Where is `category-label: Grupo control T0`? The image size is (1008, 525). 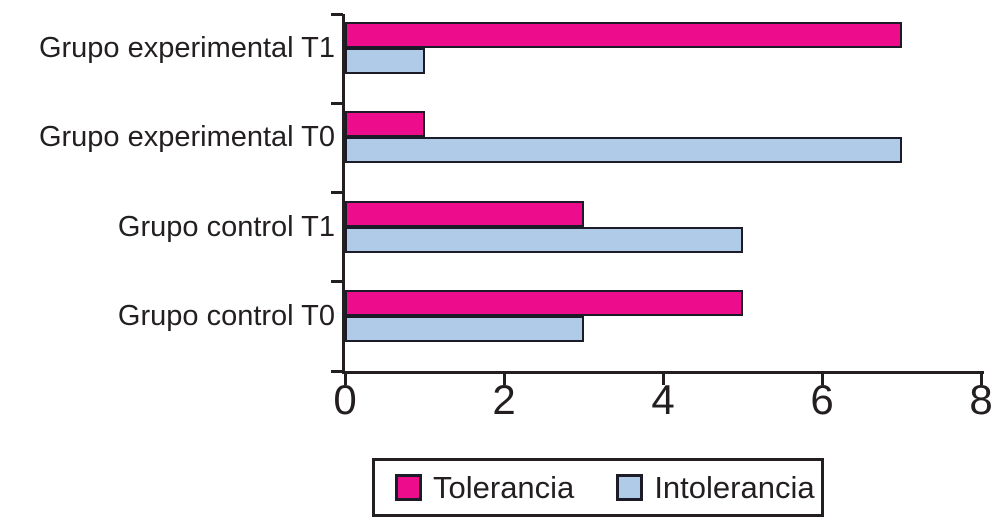
category-label: Grupo control T0 is located at coordinates (226, 315).